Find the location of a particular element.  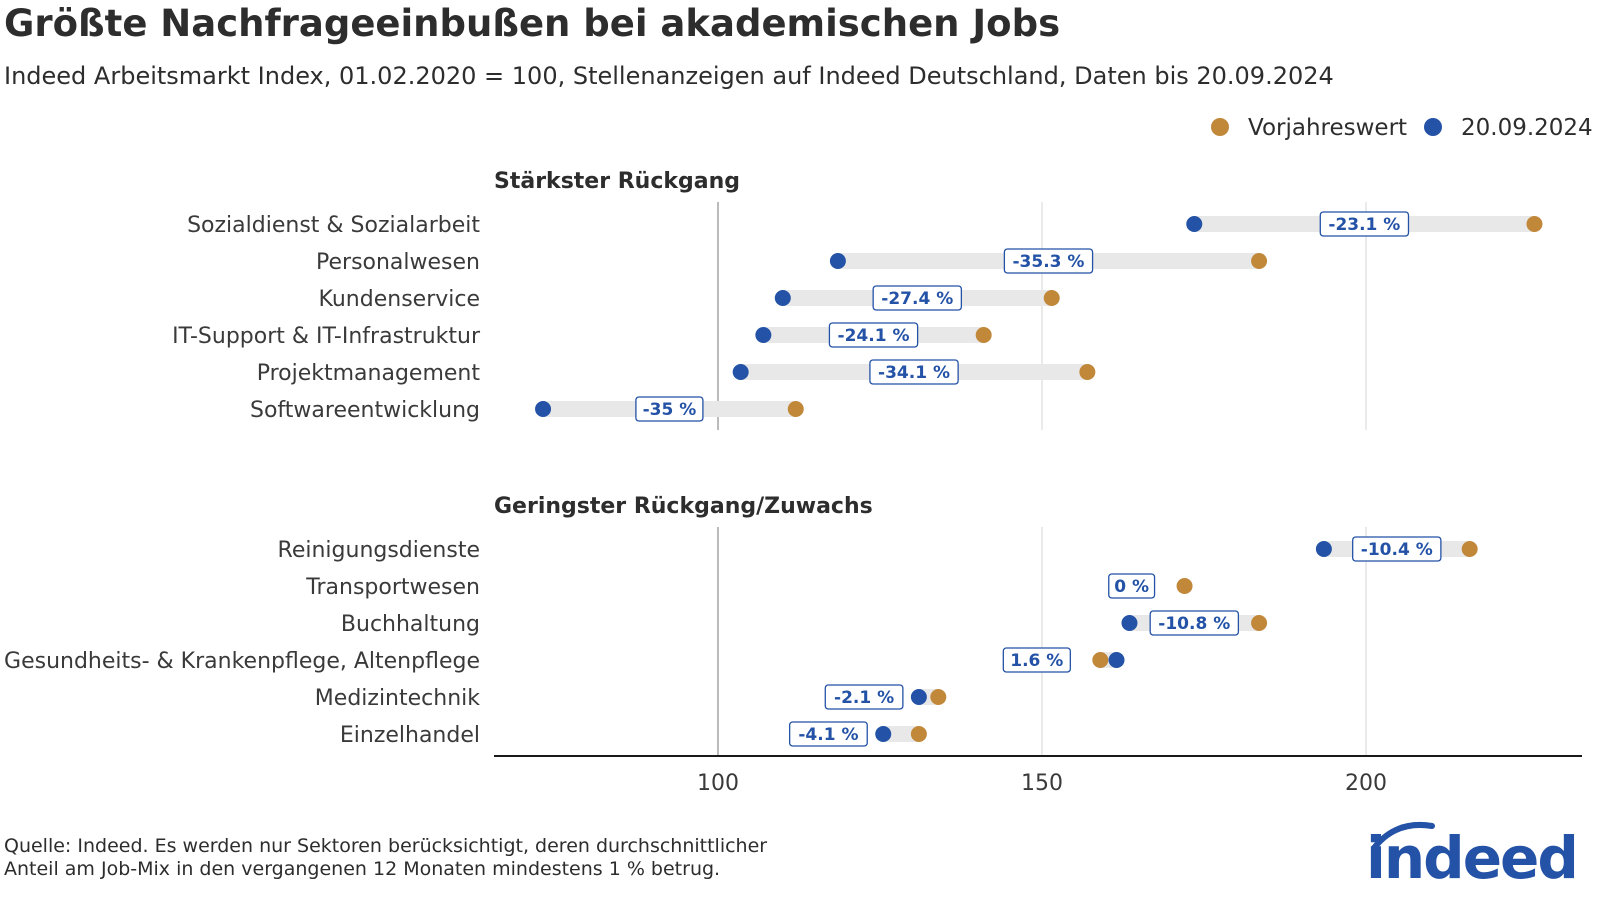

legend-label-prev: Vorjahreswert is located at coordinates (1327, 128).